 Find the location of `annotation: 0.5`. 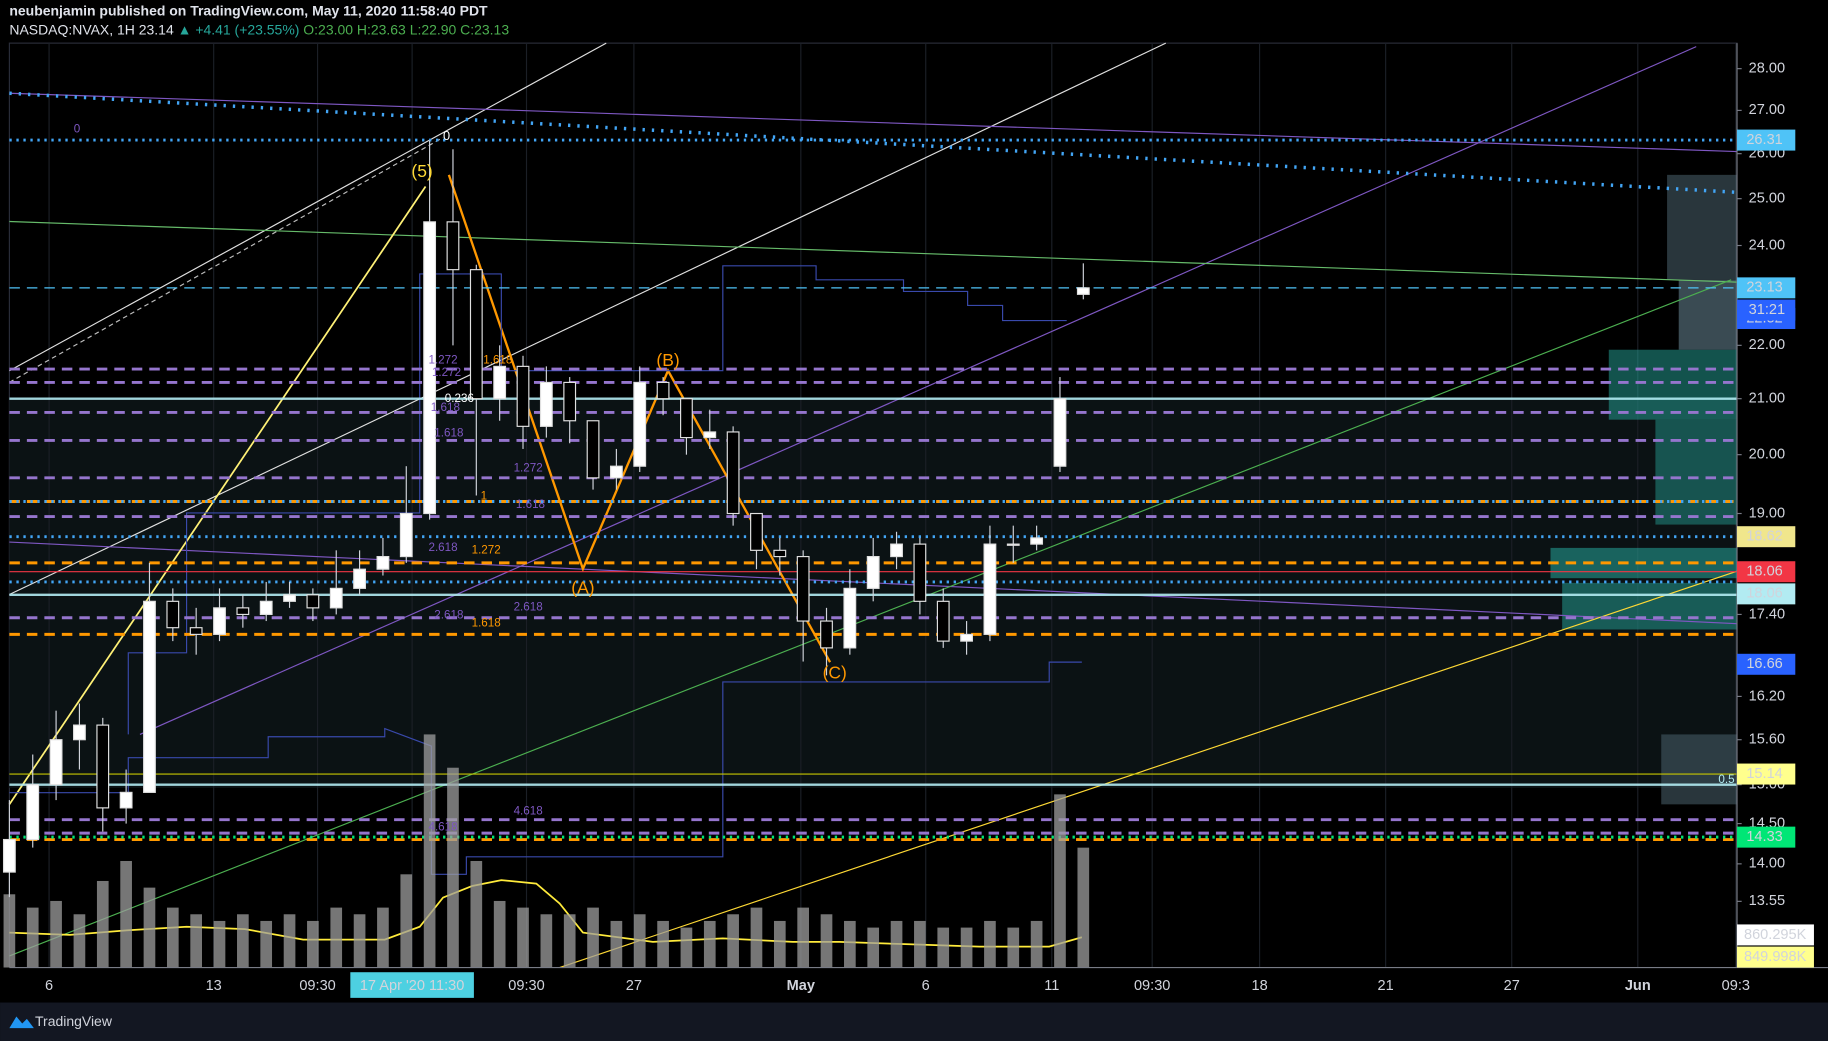

annotation: 0.5 is located at coordinates (1726, 779).